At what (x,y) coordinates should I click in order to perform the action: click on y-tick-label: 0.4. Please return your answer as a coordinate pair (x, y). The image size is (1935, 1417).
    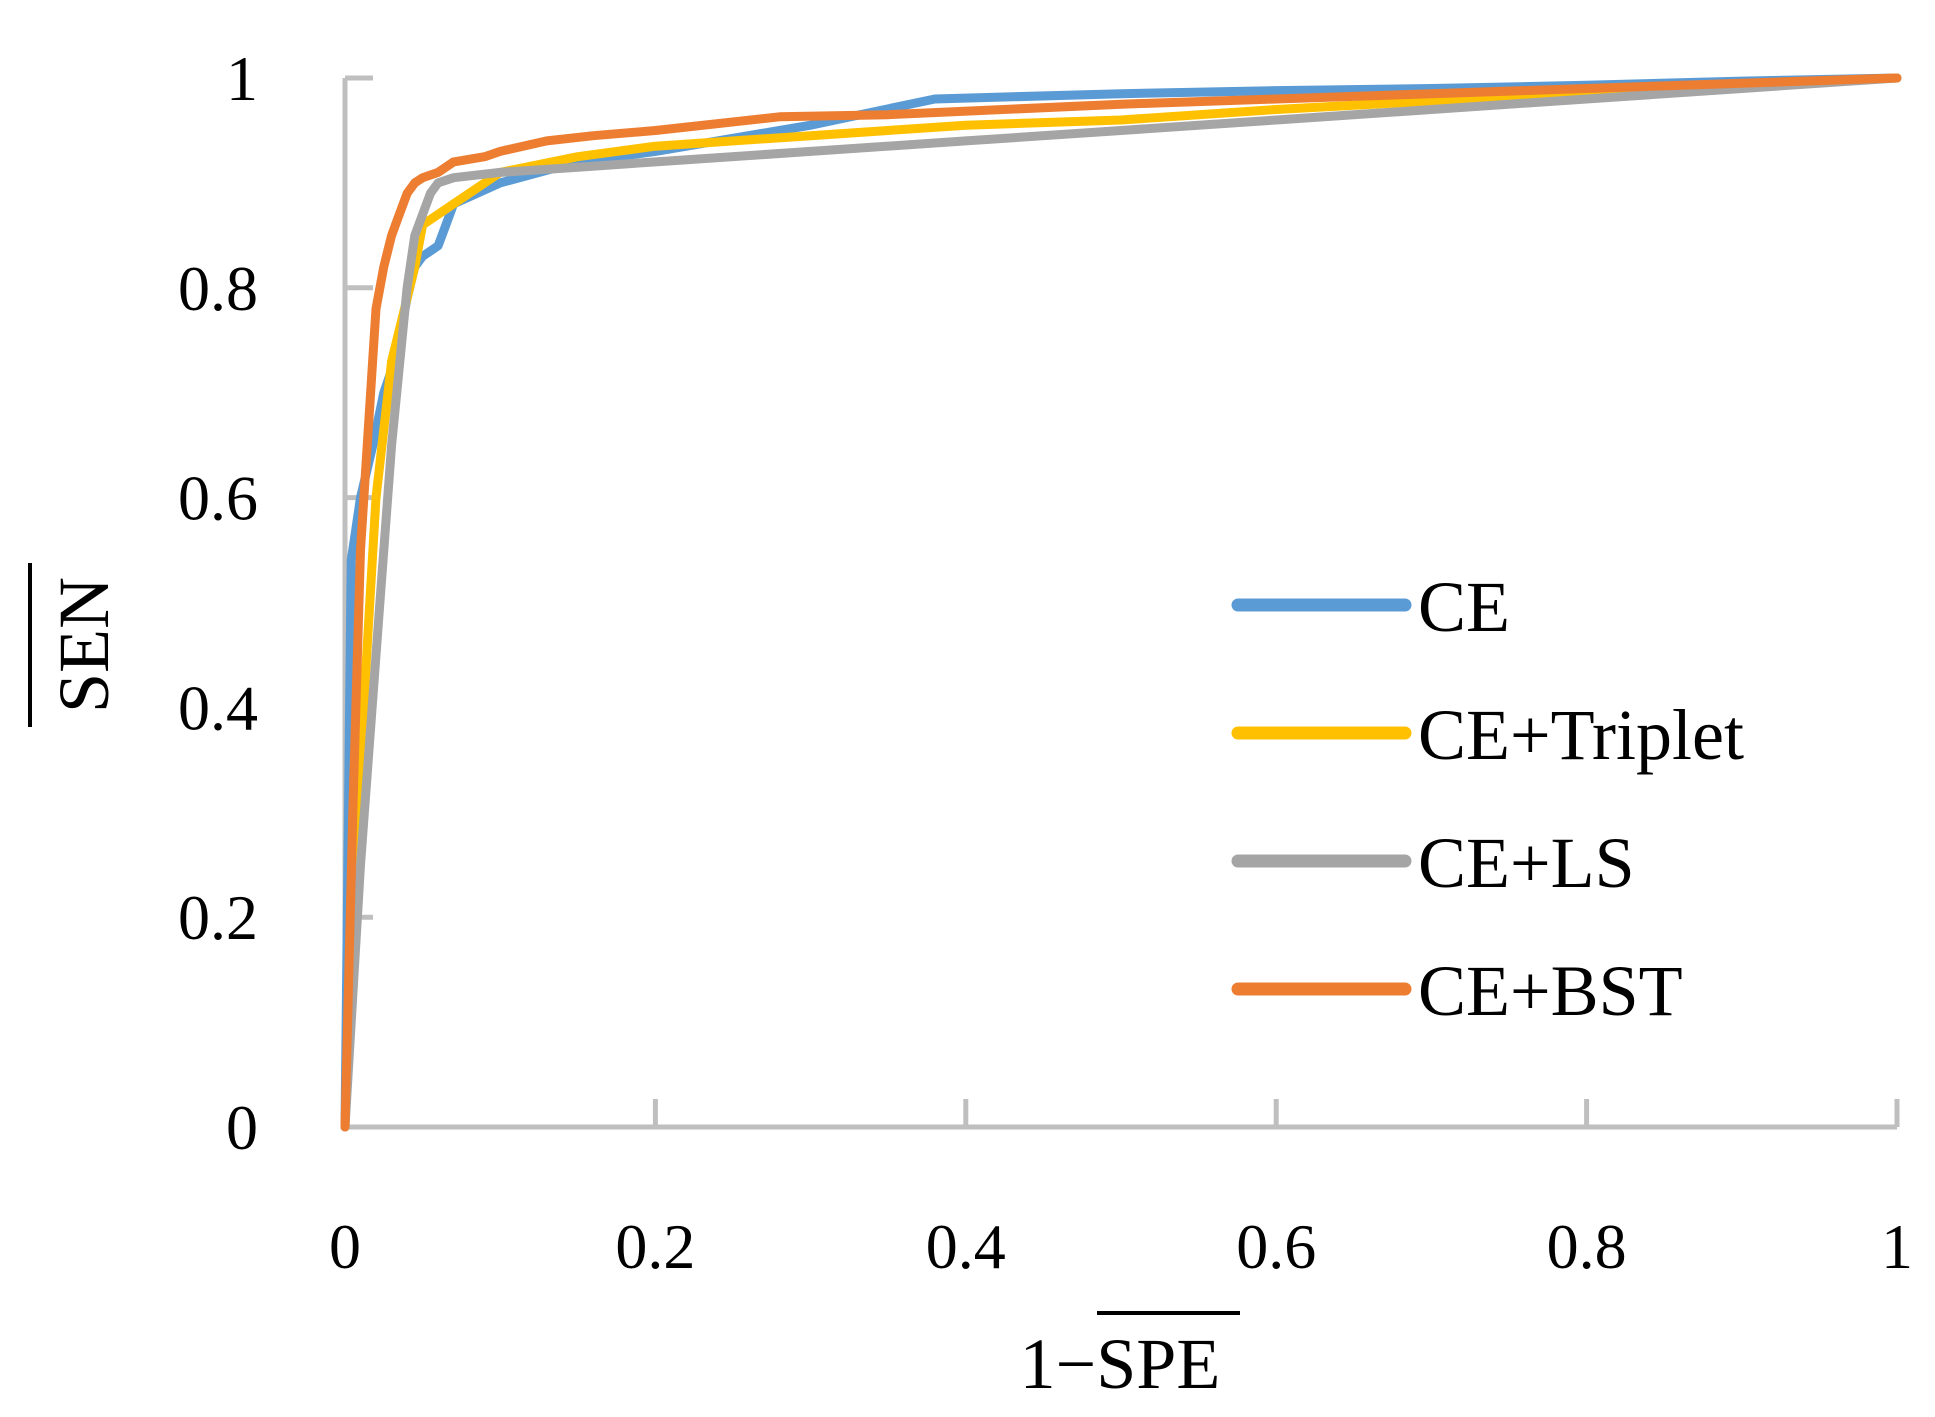
    Looking at the image, I should click on (218, 707).